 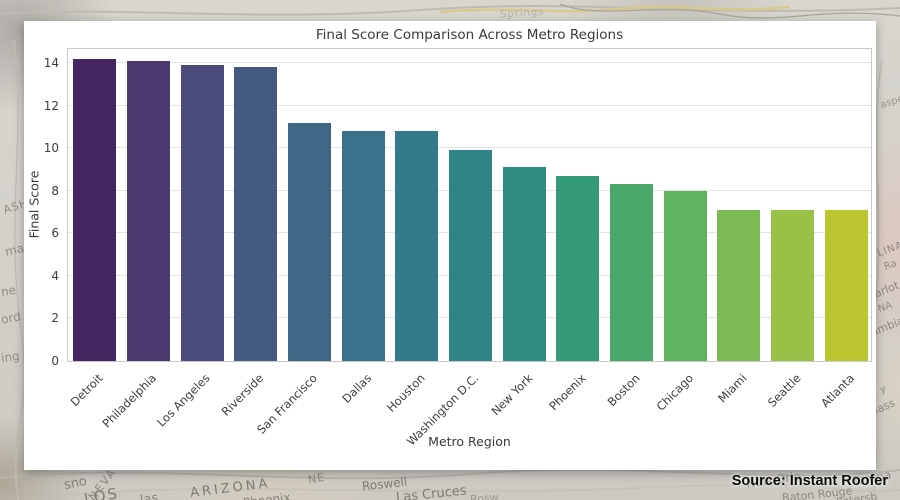 I want to click on x-tick-label: Philadelphia, so click(x=129, y=401).